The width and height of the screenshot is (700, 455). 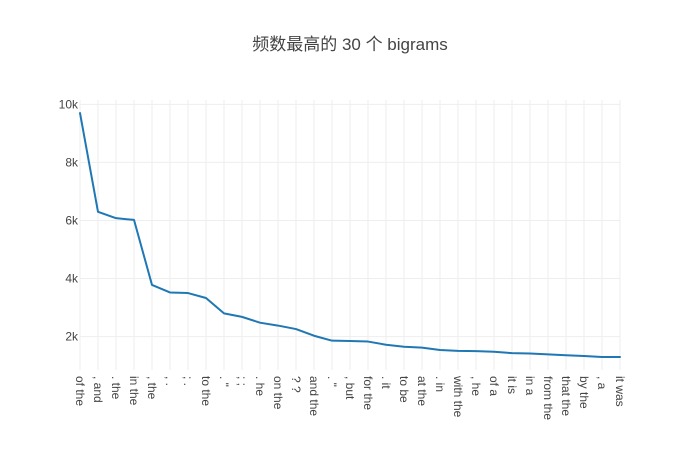 I want to click on x-tick-label: , ., so click(x=170, y=381).